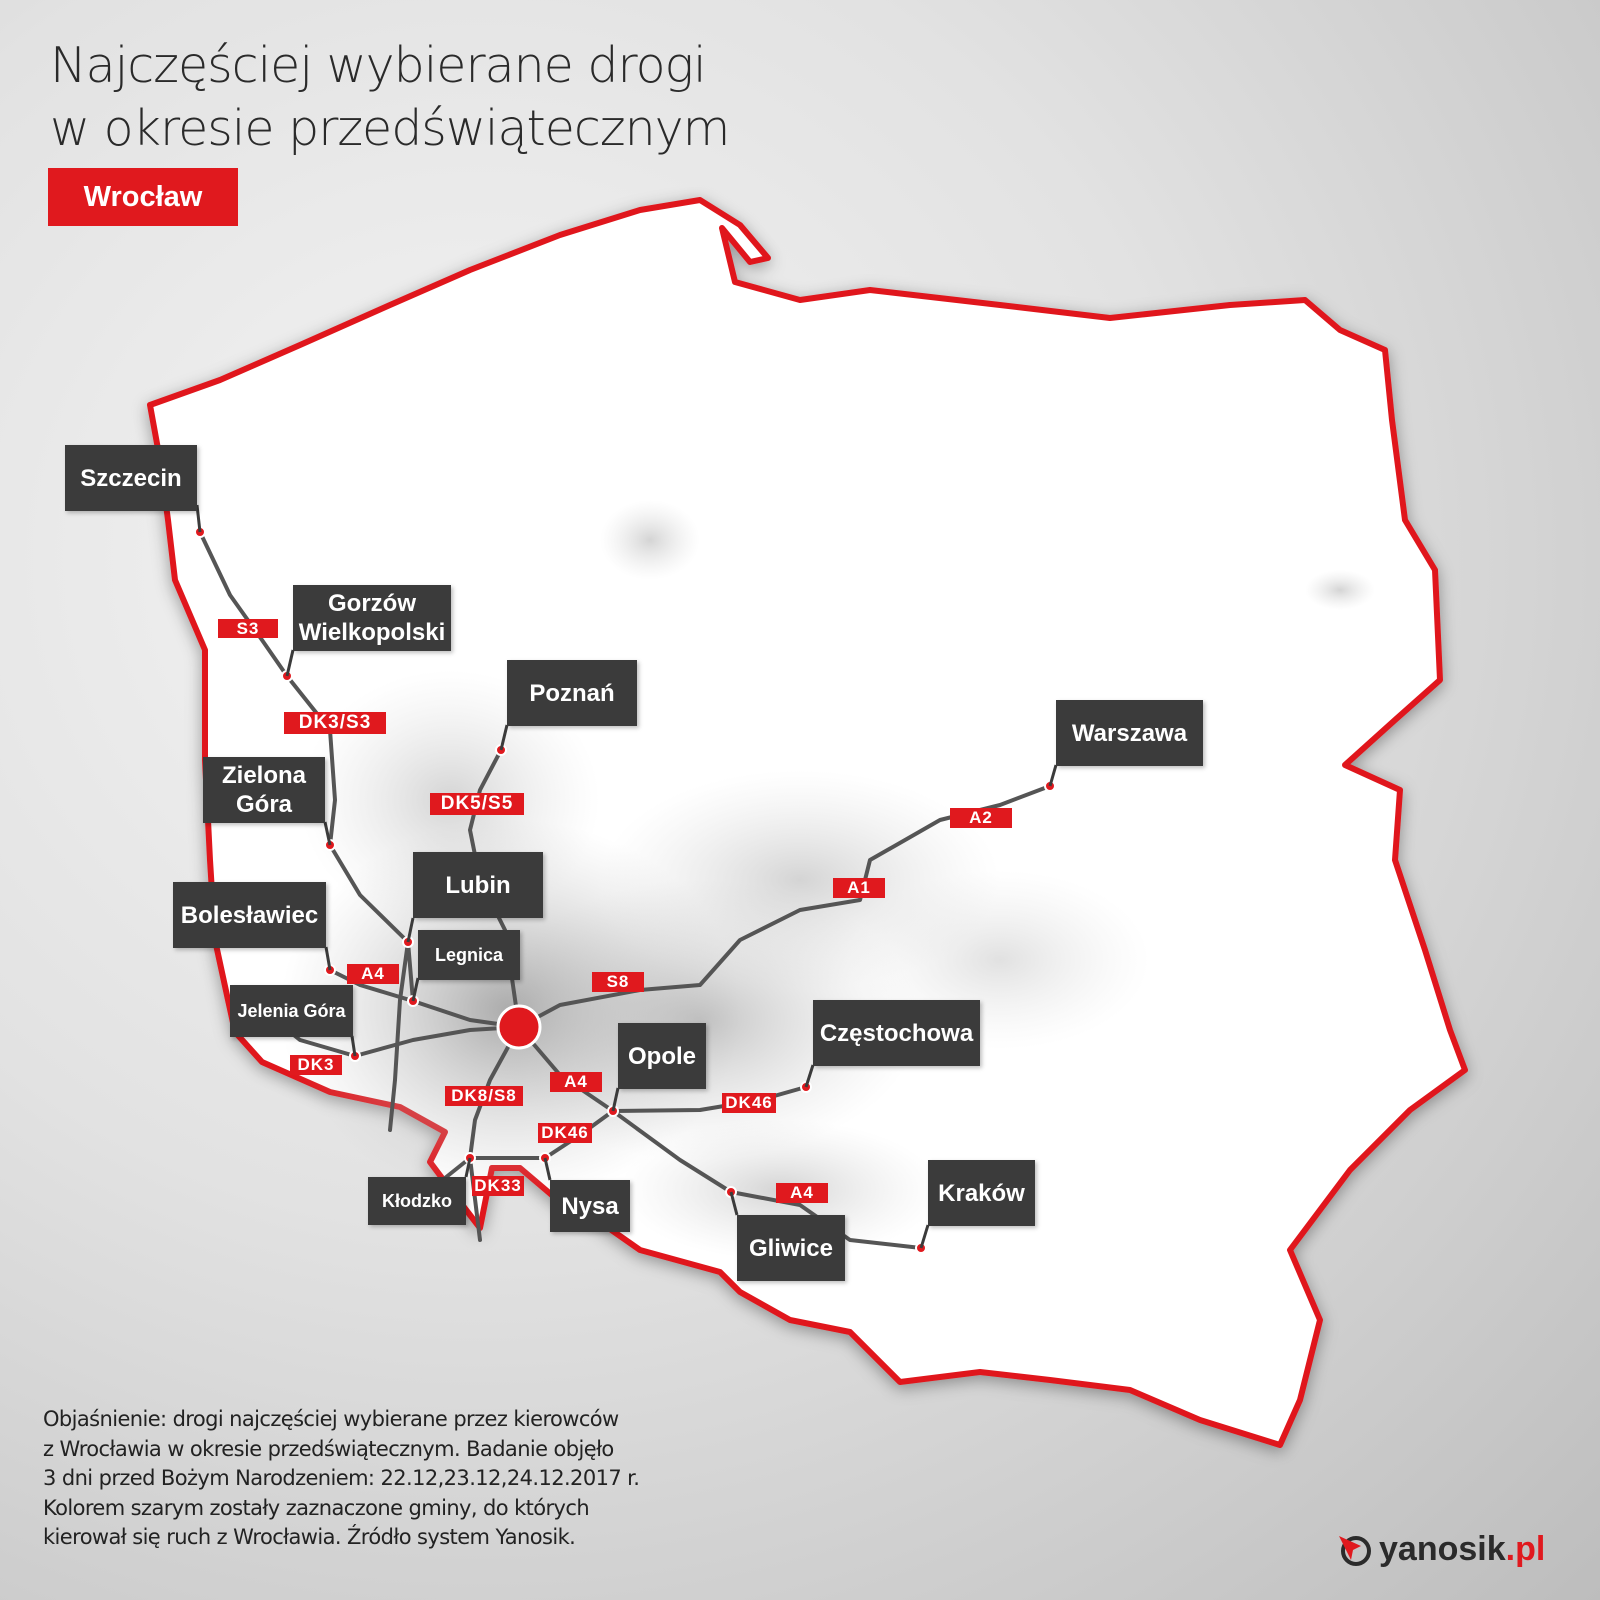 The image size is (1600, 1600). What do you see at coordinates (291, 1011) in the screenshot?
I see `city-label-jelenia-gora: Jelenia Góra` at bounding box center [291, 1011].